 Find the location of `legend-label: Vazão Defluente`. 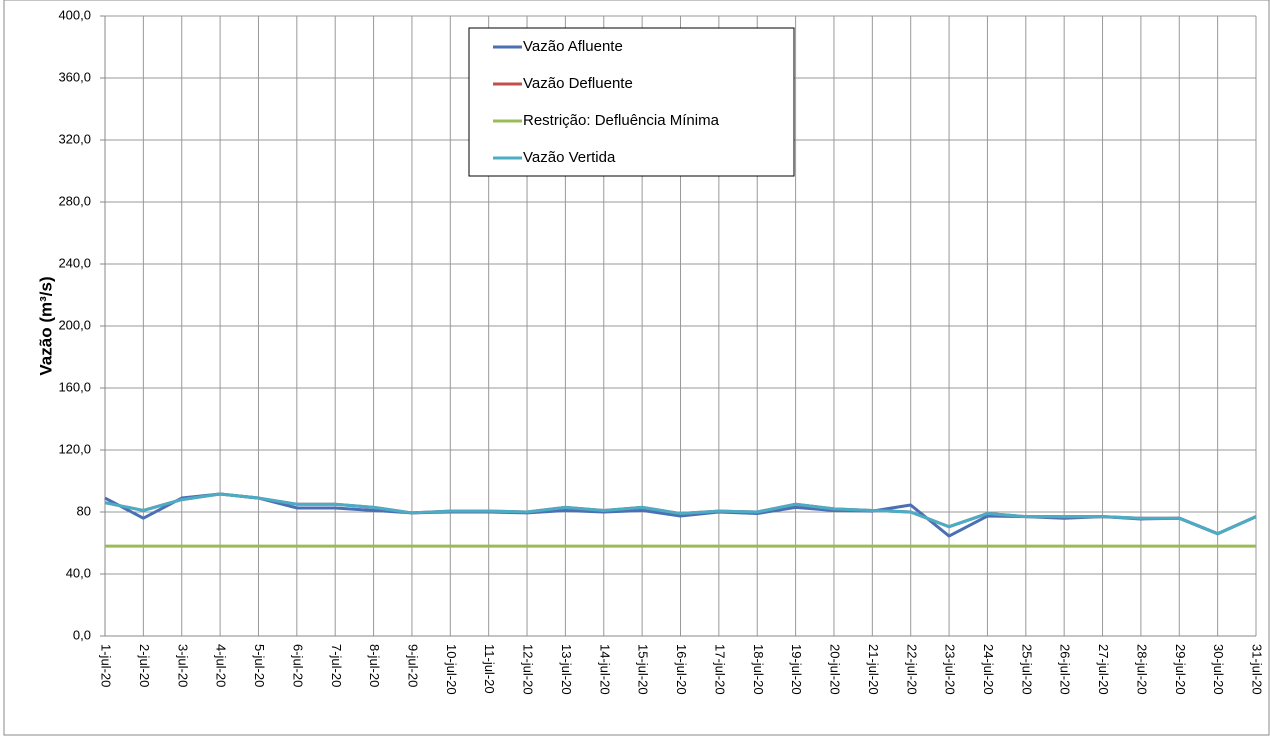

legend-label: Vazão Defluente is located at coordinates (578, 83).